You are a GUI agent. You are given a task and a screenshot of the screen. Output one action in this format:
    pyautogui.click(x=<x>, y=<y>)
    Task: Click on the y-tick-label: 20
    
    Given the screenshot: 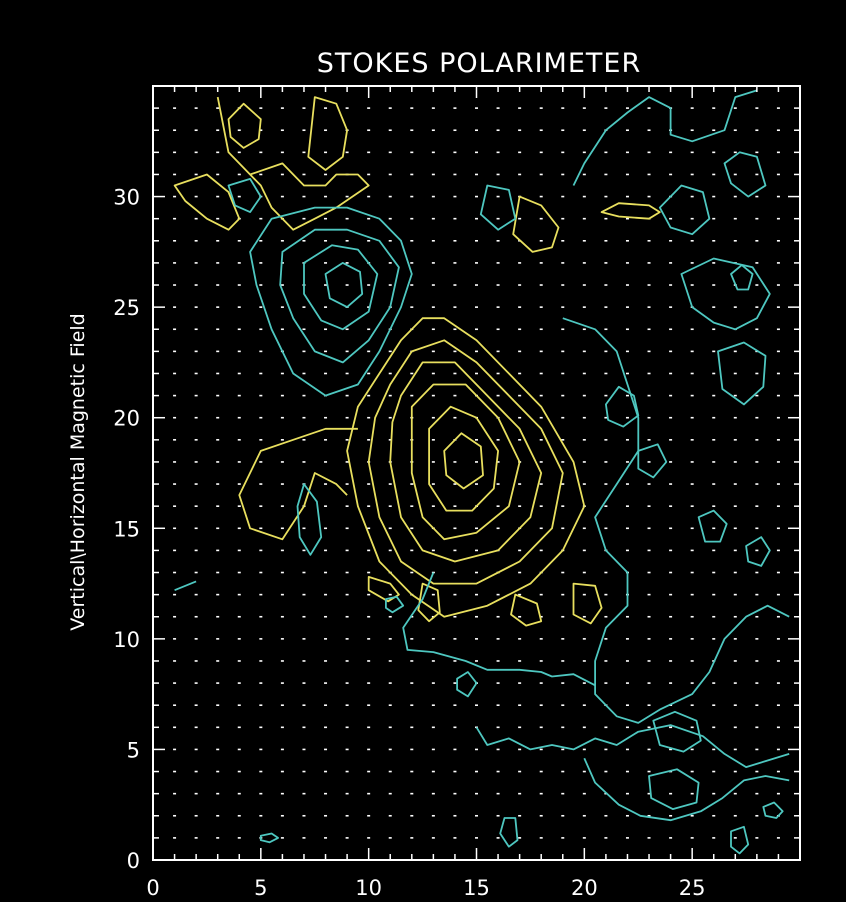 What is the action you would take?
    pyautogui.click(x=126, y=419)
    